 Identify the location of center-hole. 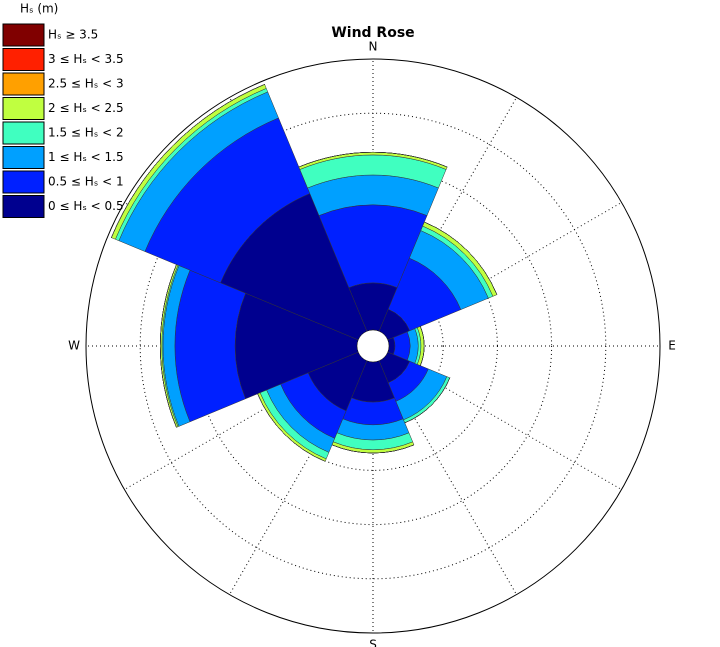
(373, 346).